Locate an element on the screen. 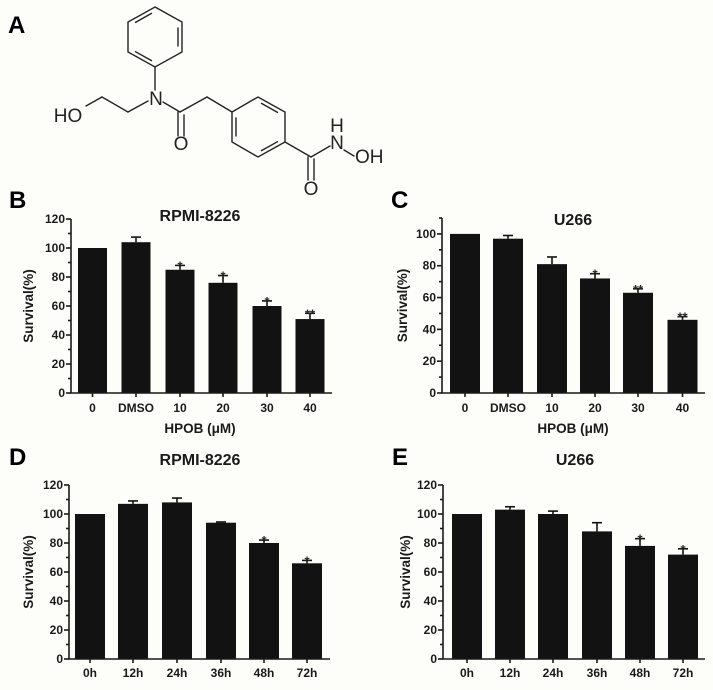 The image size is (713, 690). x-tick-label: 48h is located at coordinates (640, 673).